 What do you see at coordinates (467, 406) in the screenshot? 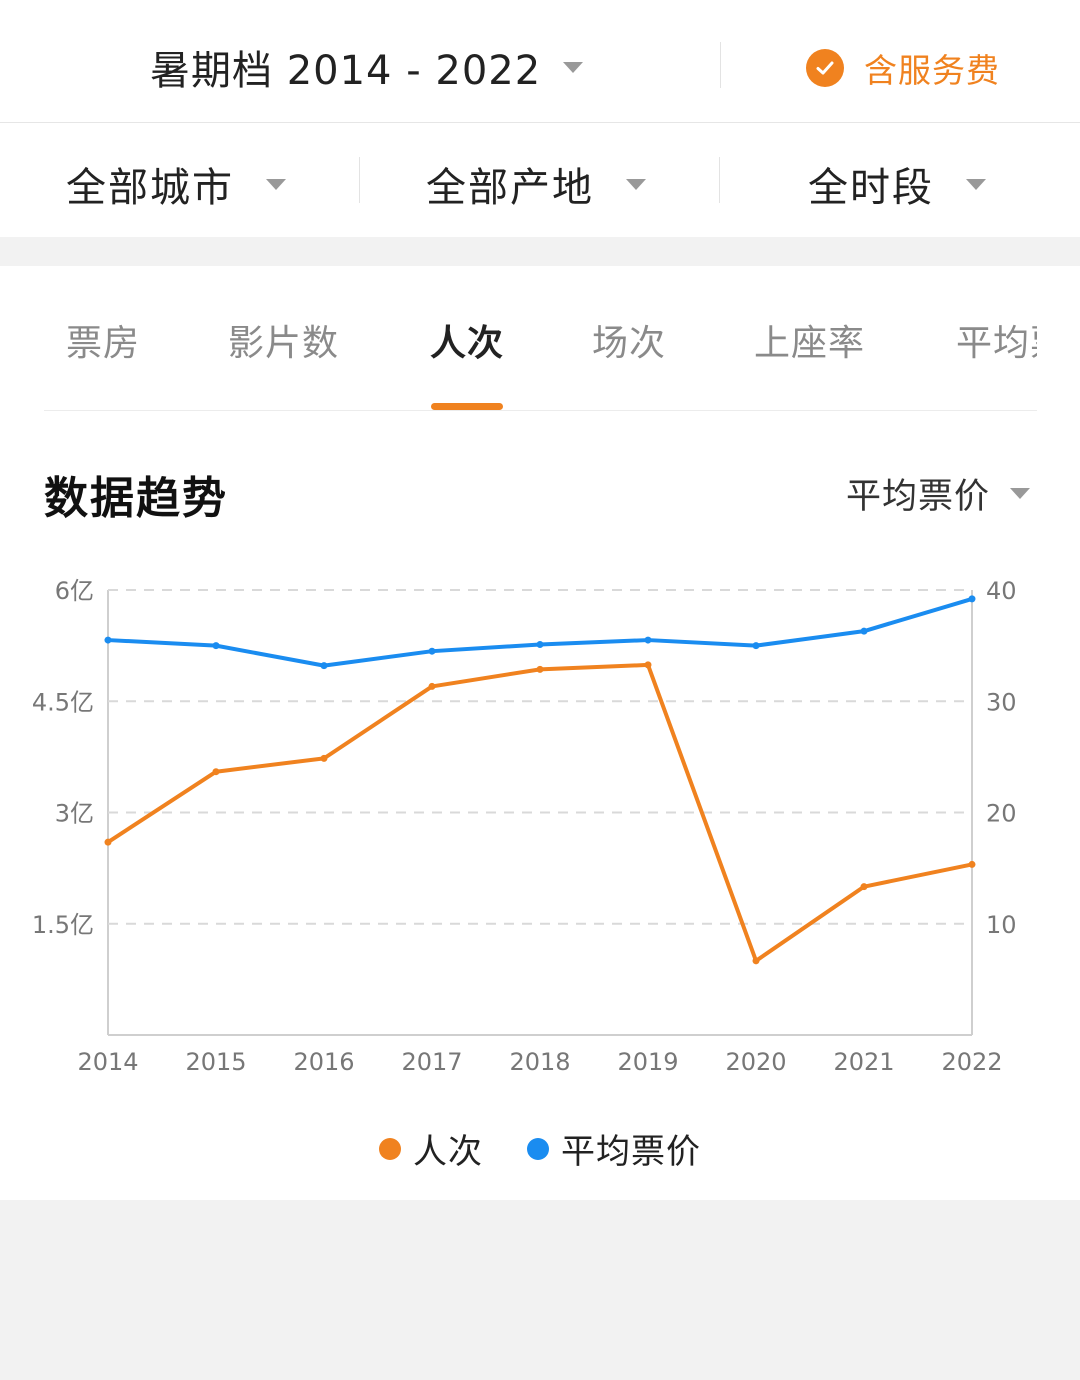
I see `active-tab-indicator` at bounding box center [467, 406].